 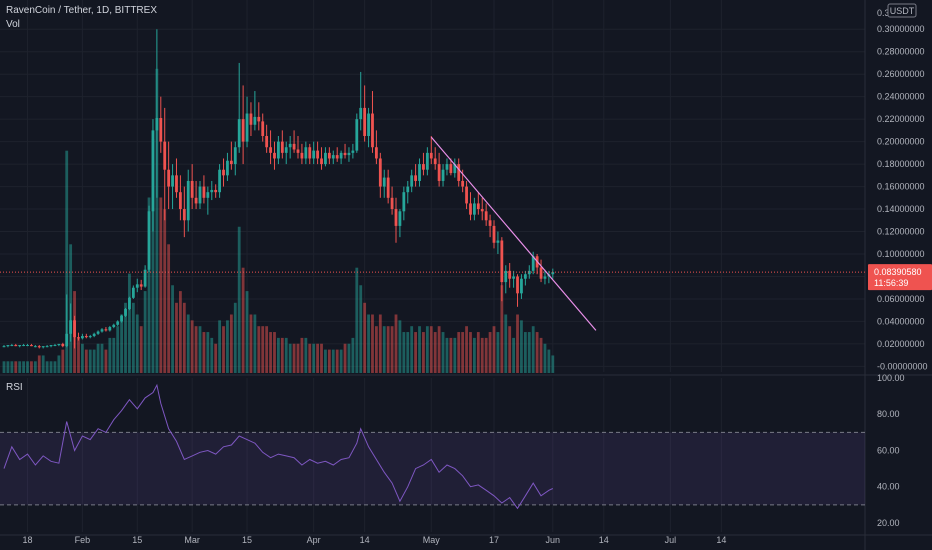 What do you see at coordinates (898, 272) in the screenshot?
I see `current-price-value: 0.08390580` at bounding box center [898, 272].